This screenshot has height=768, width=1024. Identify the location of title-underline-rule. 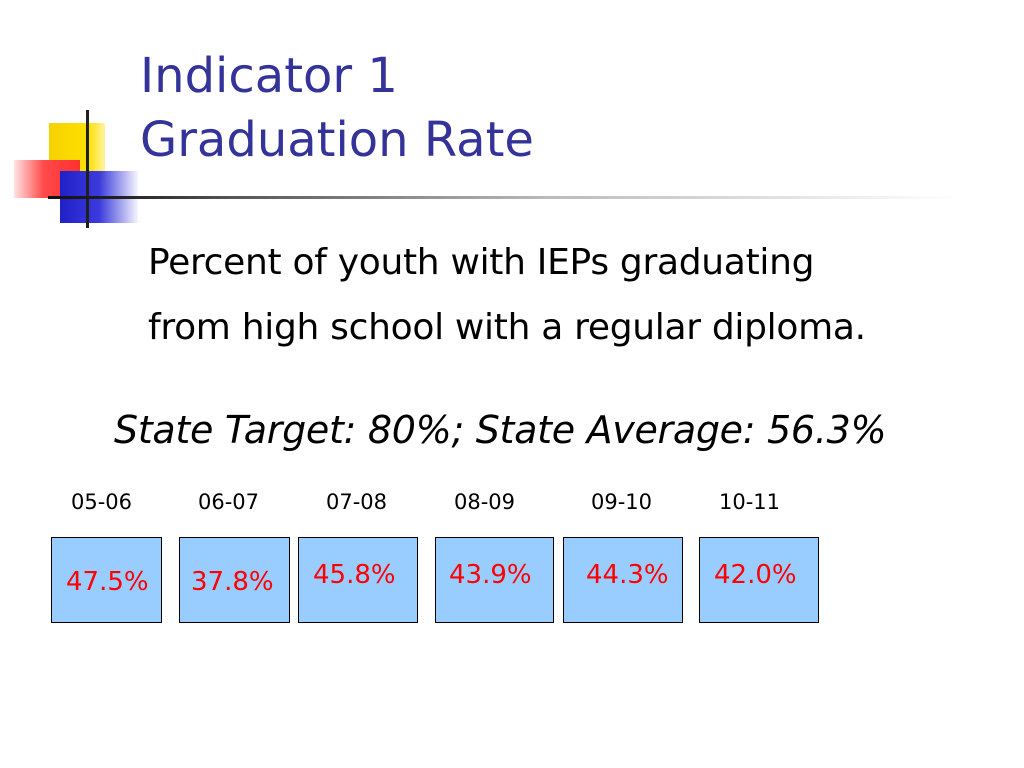
(504, 197).